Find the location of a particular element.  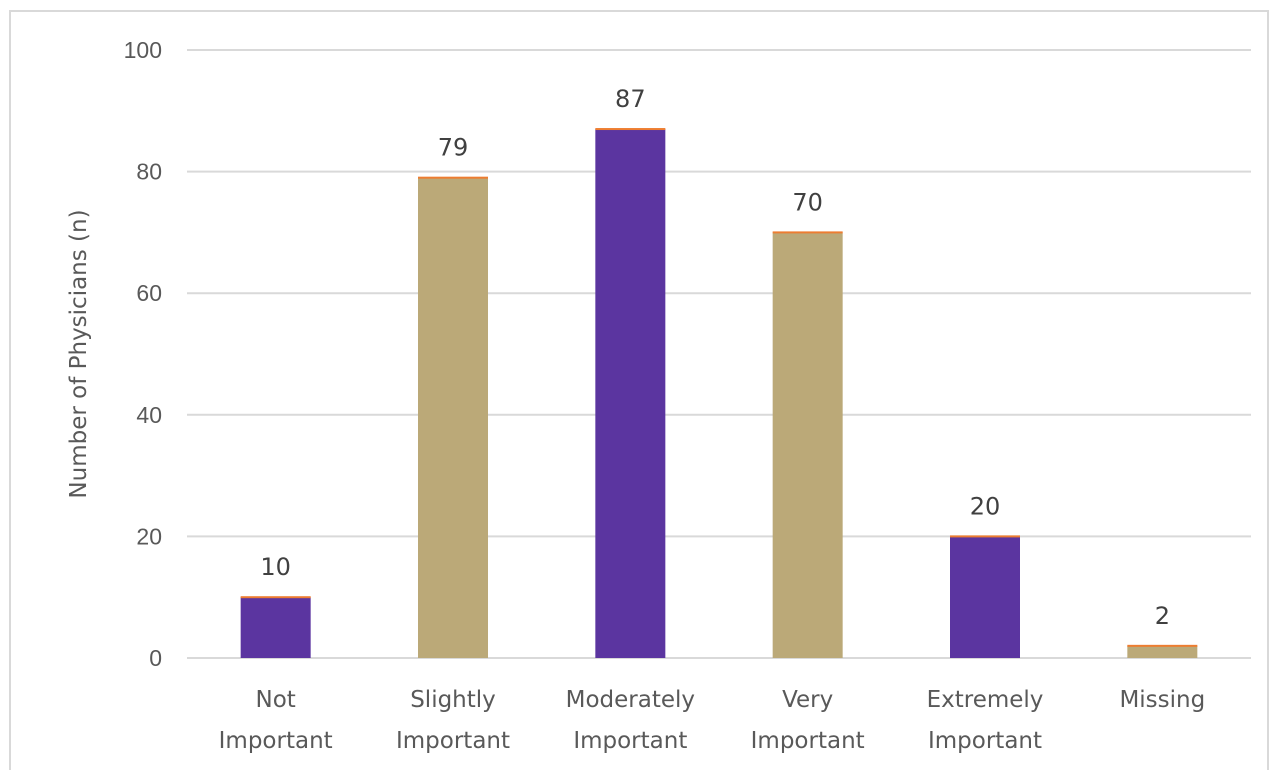

y-tick-label: 80 is located at coordinates (149, 172).